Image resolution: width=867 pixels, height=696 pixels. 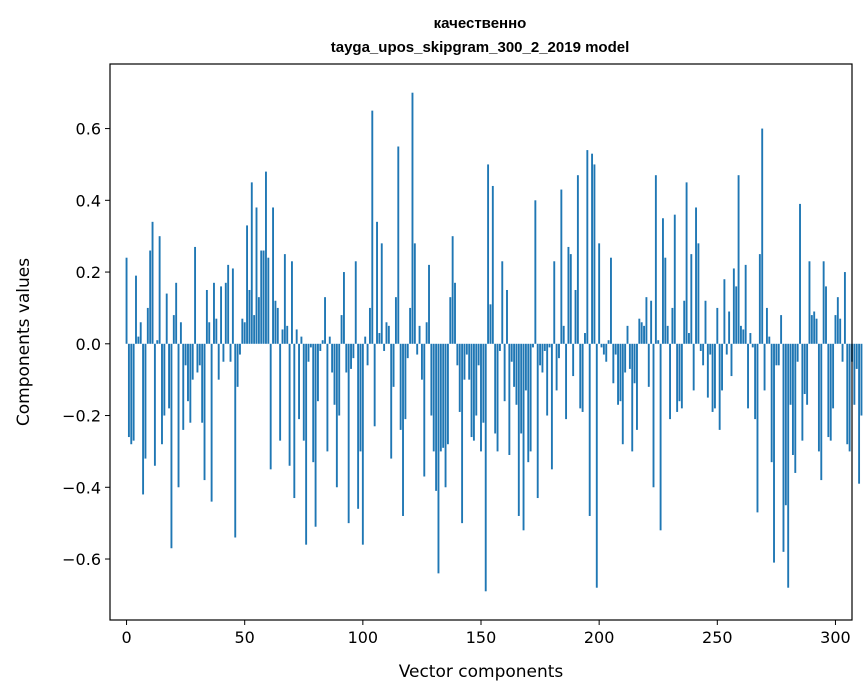 I want to click on y-tick-label: 0.0, so click(x=88, y=344).